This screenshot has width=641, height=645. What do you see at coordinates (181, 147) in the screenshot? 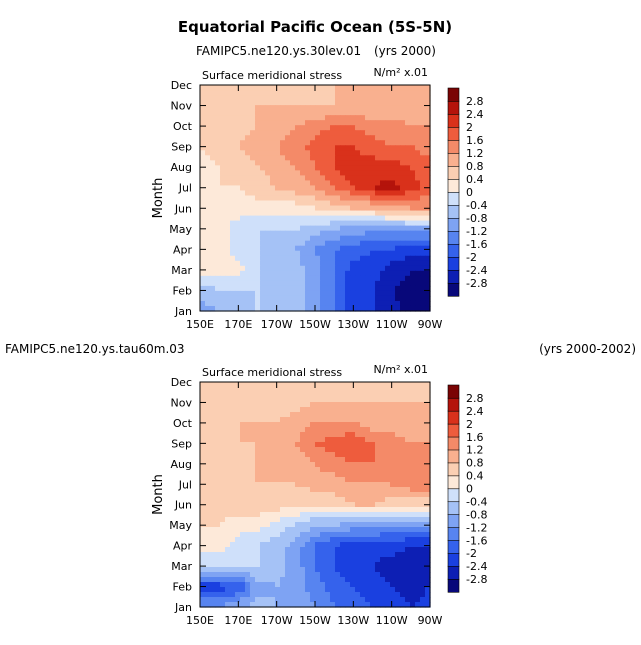
I see `y-tick-label: Sep` at bounding box center [181, 147].